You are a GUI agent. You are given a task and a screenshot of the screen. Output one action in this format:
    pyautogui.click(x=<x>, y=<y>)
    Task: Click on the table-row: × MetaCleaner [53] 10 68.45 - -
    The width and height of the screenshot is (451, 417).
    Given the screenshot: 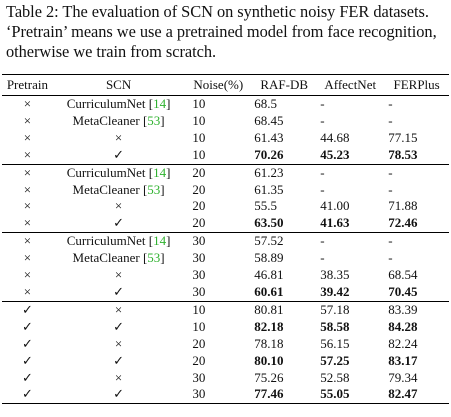 What is the action you would take?
    pyautogui.click(x=225, y=121)
    